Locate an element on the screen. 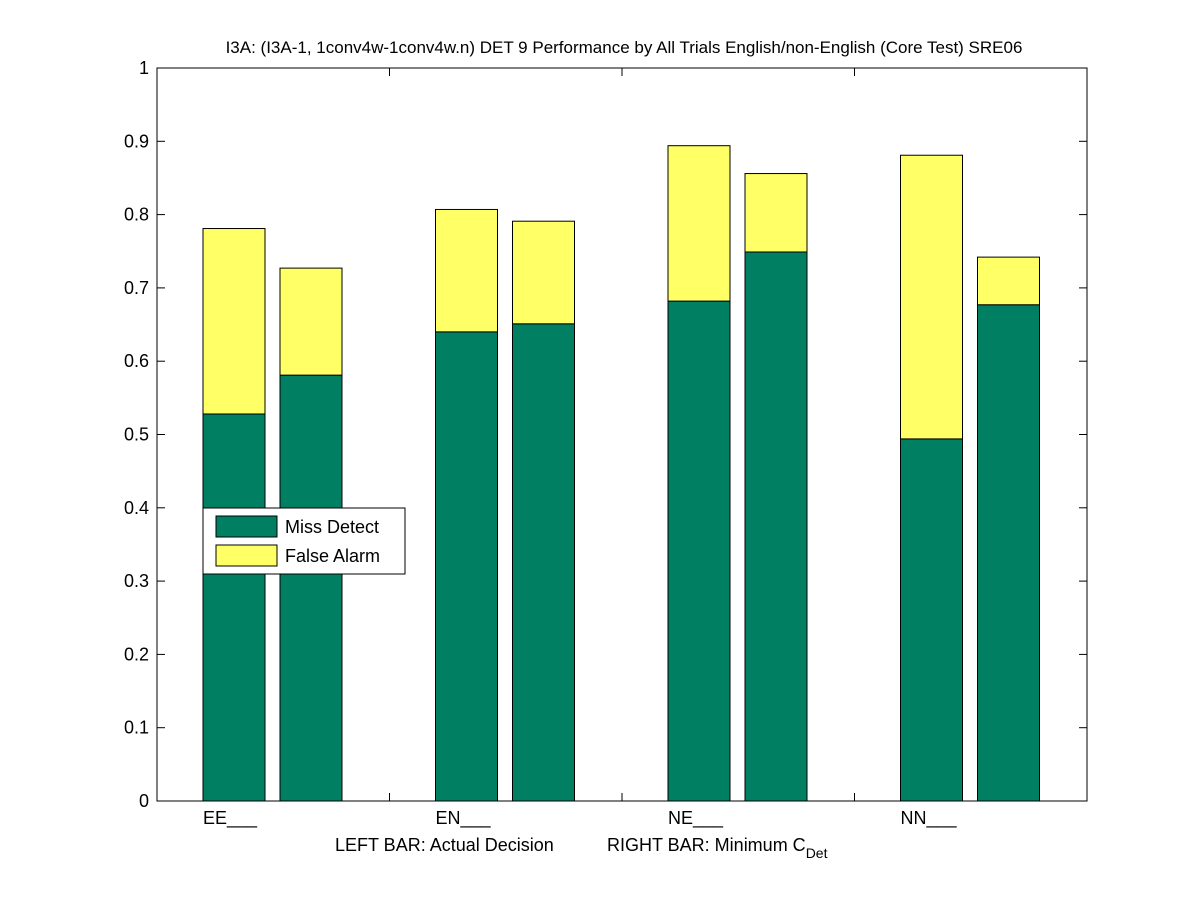  bar-minimum-miss-NE___ is located at coordinates (776, 526).